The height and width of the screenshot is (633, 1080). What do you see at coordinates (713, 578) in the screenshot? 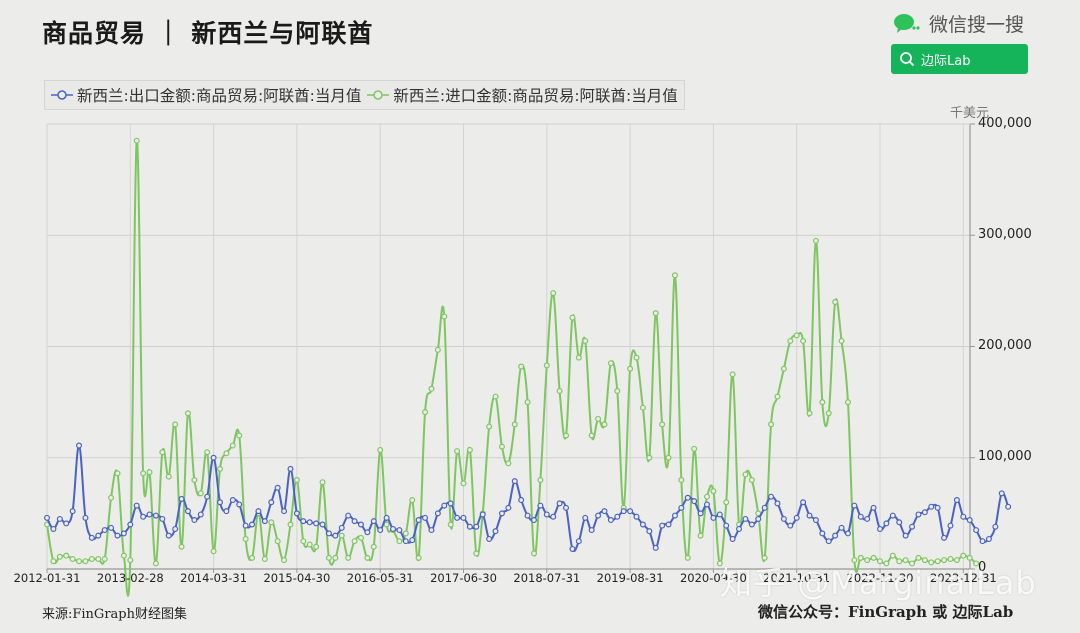
I see `x-tick-label: 2020-09-30` at bounding box center [713, 578].